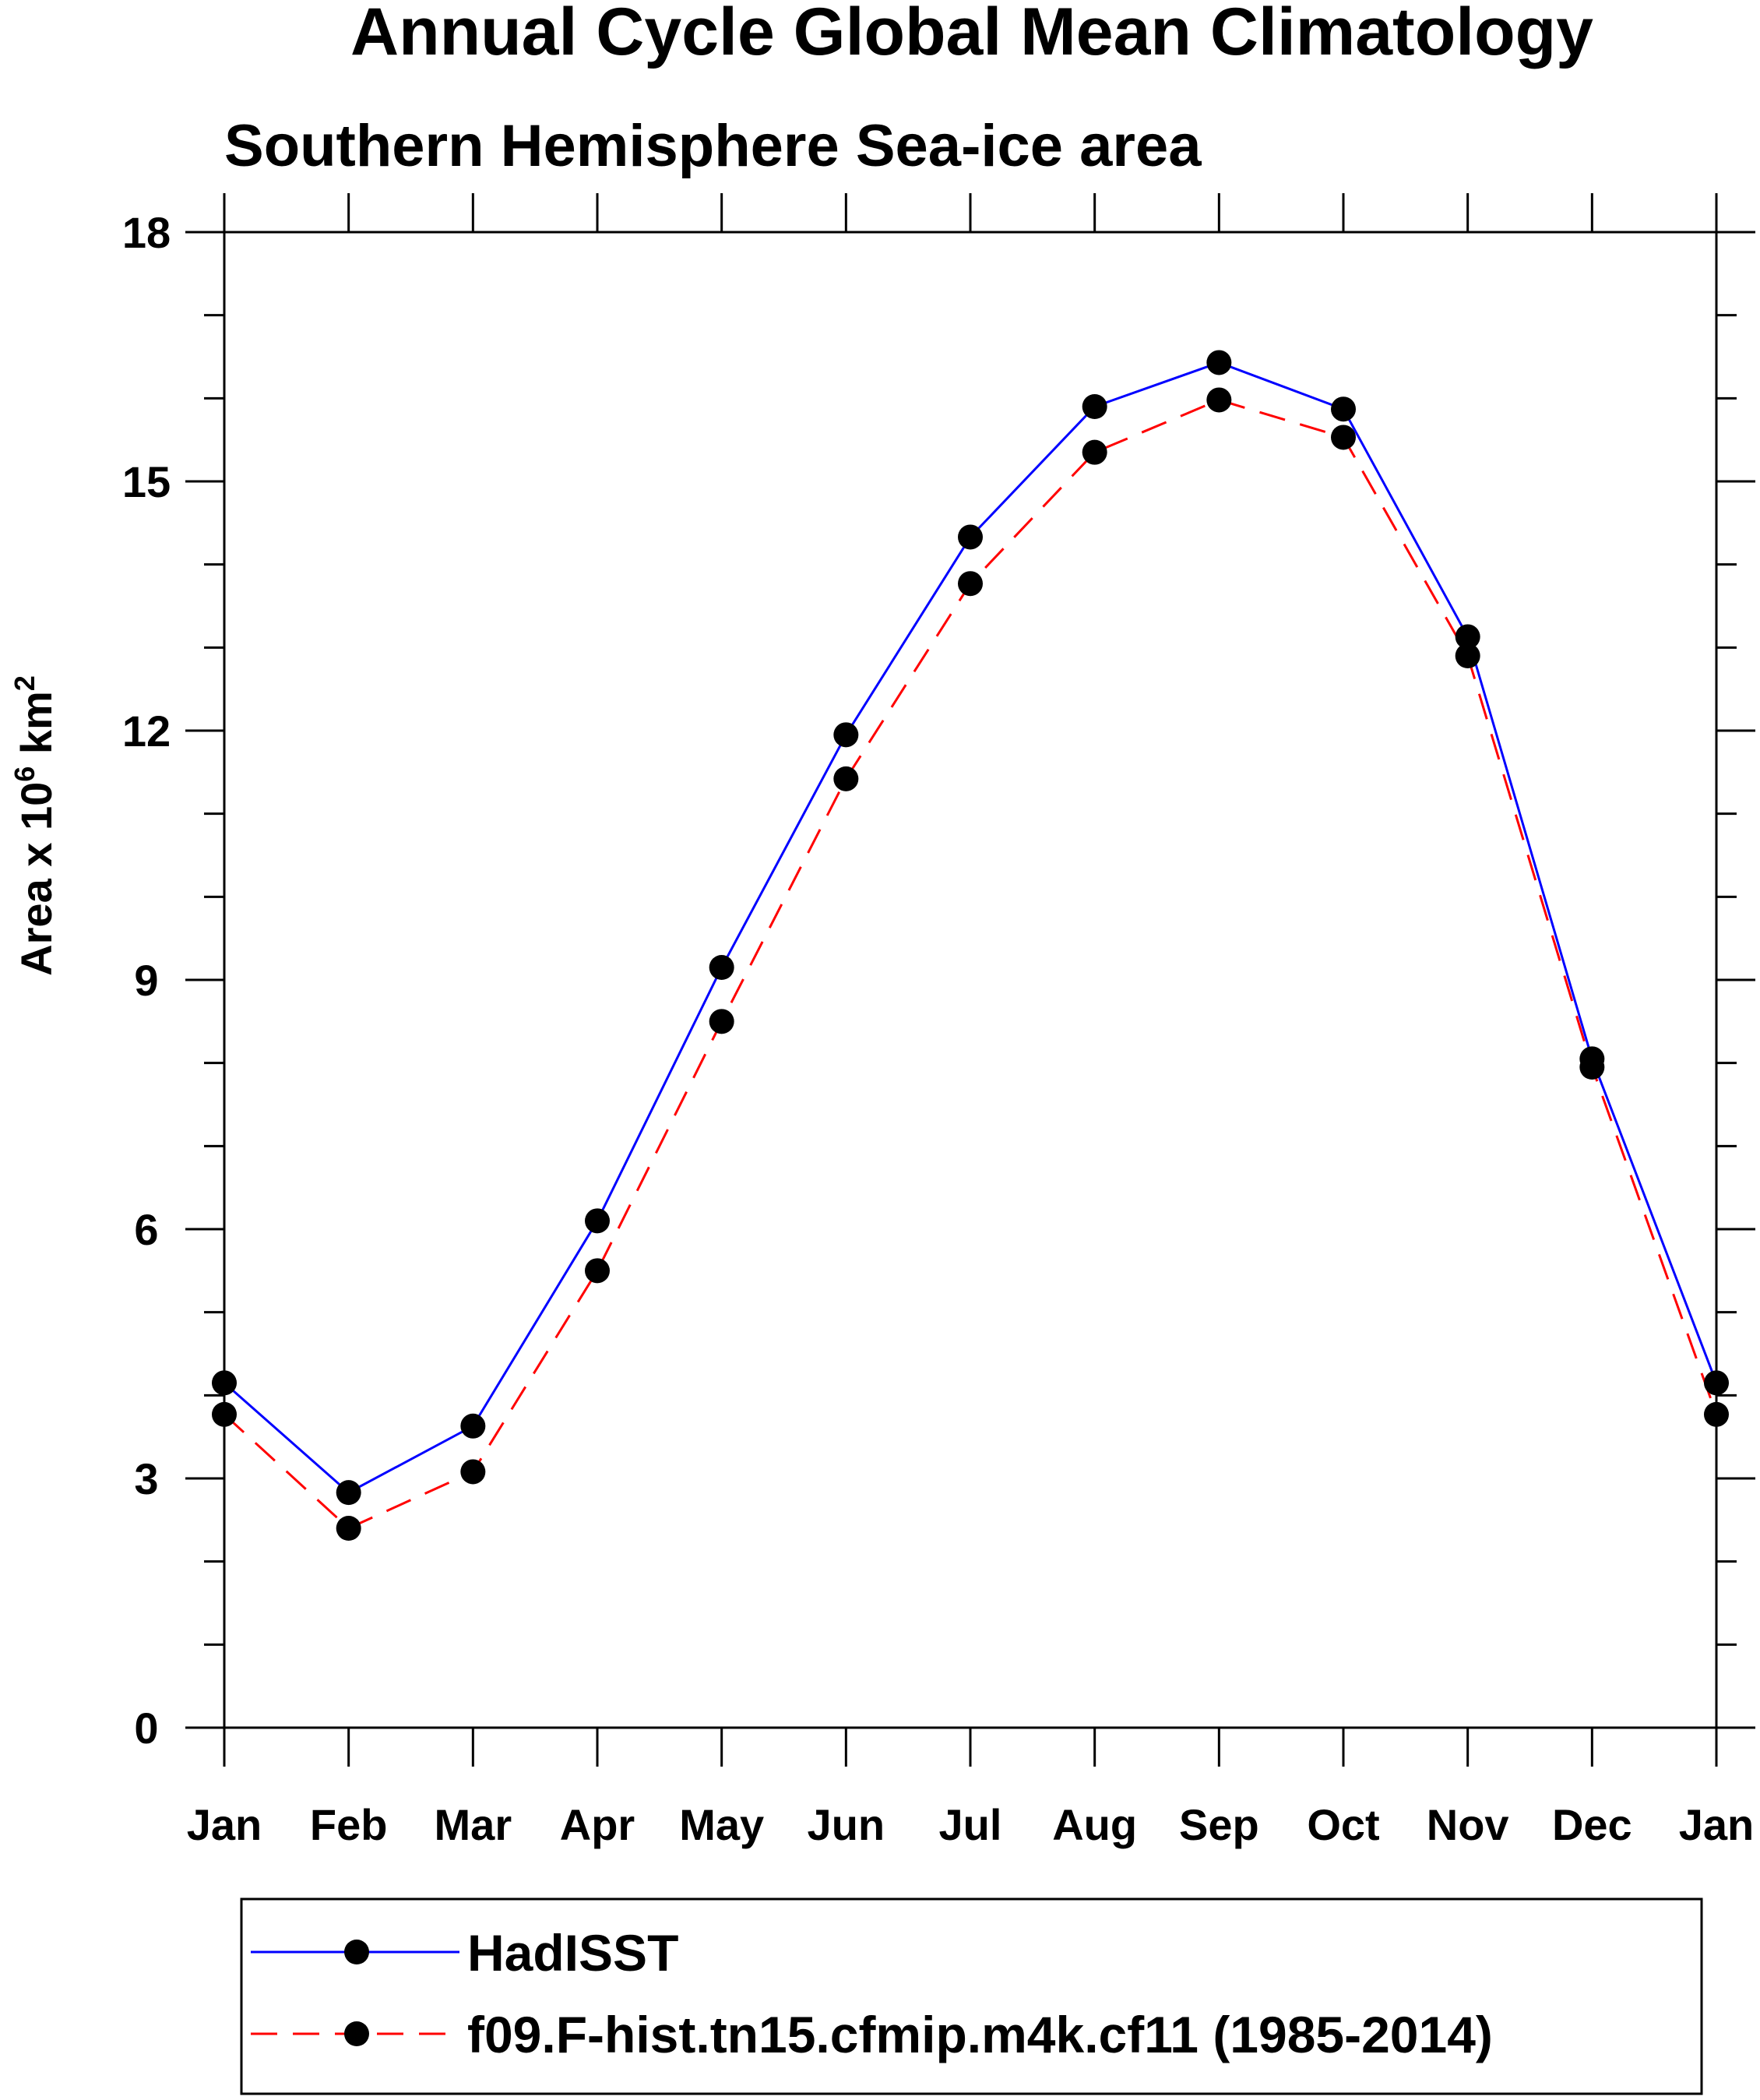  Describe the element at coordinates (146, 1229) in the screenshot. I see `y-tick-label: 6` at that location.